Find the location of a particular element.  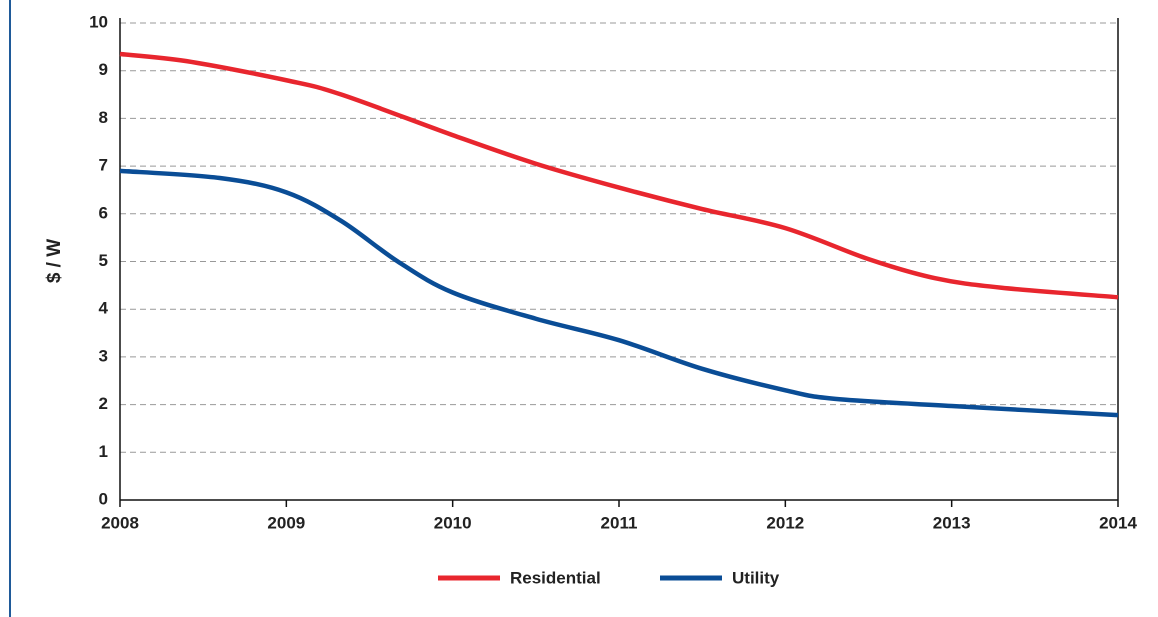

legend-label: Utility is located at coordinates (756, 577).